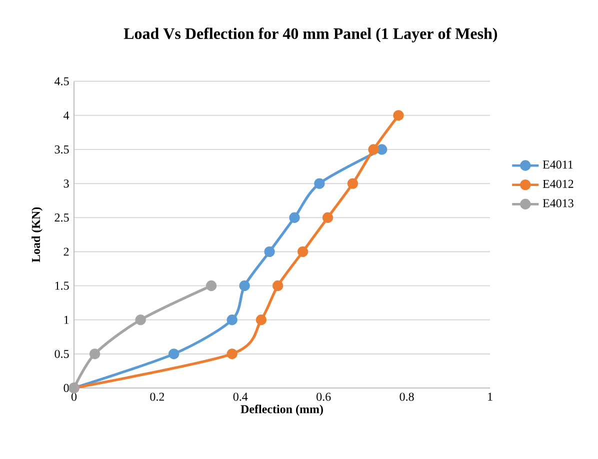 The image size is (598, 459). What do you see at coordinates (558, 203) in the screenshot?
I see `legend-label: E4013` at bounding box center [558, 203].